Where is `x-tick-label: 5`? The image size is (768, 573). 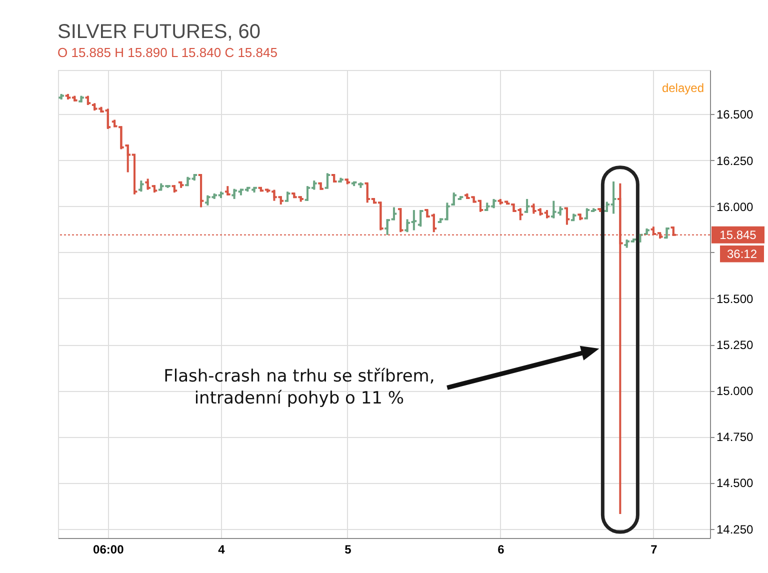
x-tick-label: 5 is located at coordinates (348, 549).